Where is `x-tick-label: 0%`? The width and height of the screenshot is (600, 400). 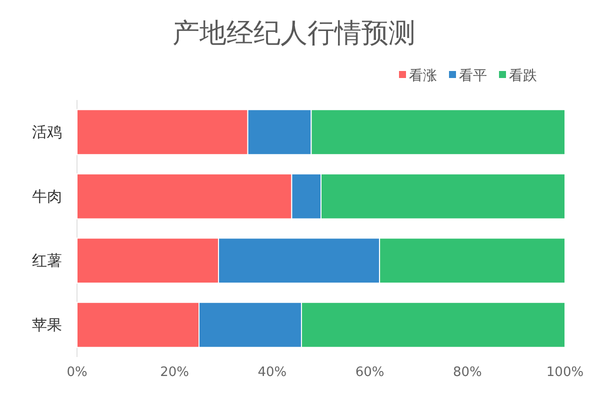 x-tick-label: 0% is located at coordinates (77, 372).